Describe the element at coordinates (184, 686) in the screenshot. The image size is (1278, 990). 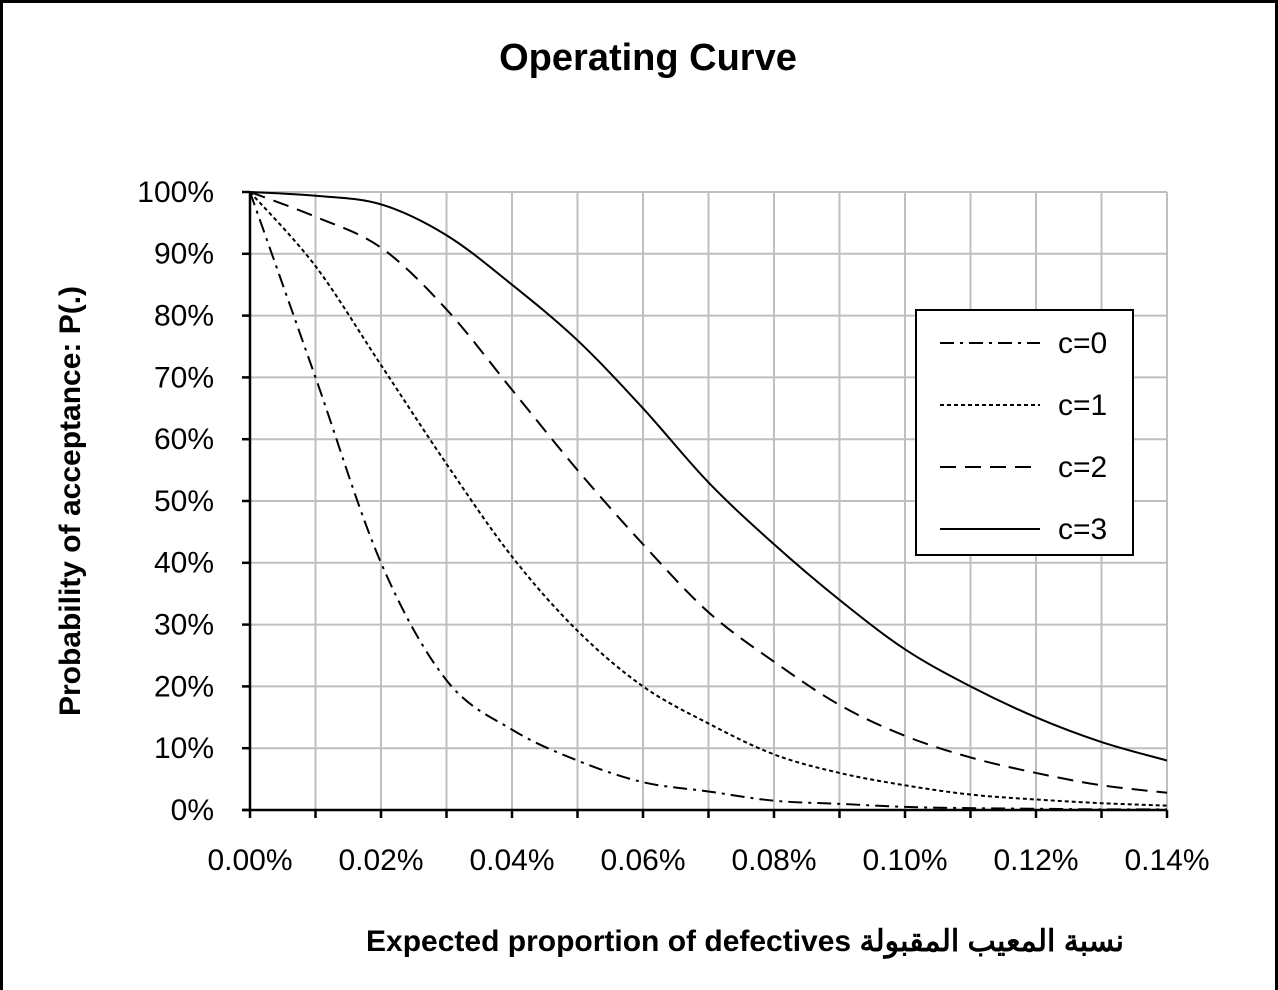
I see `y-tick-label: 20%` at that location.